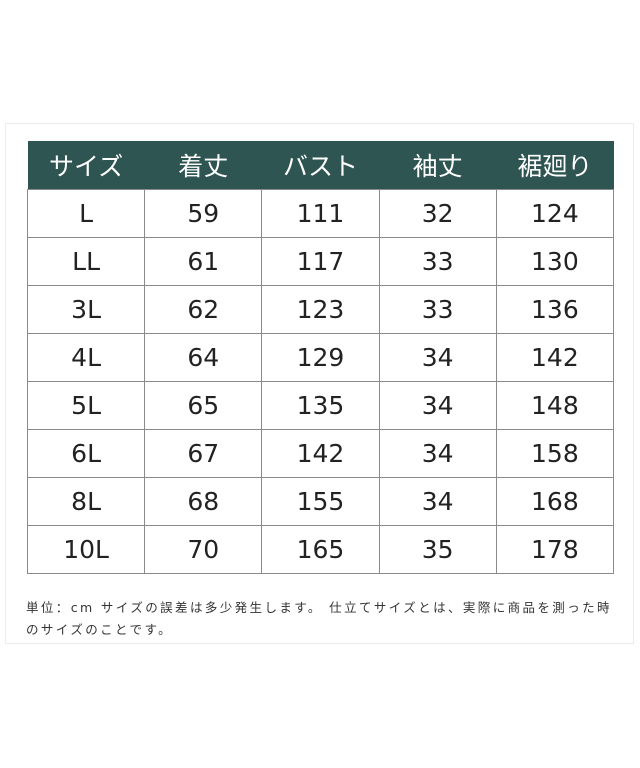 This screenshot has width=640, height=768. Describe the element at coordinates (203, 549) in the screenshot. I see `table-cell: 70` at that location.